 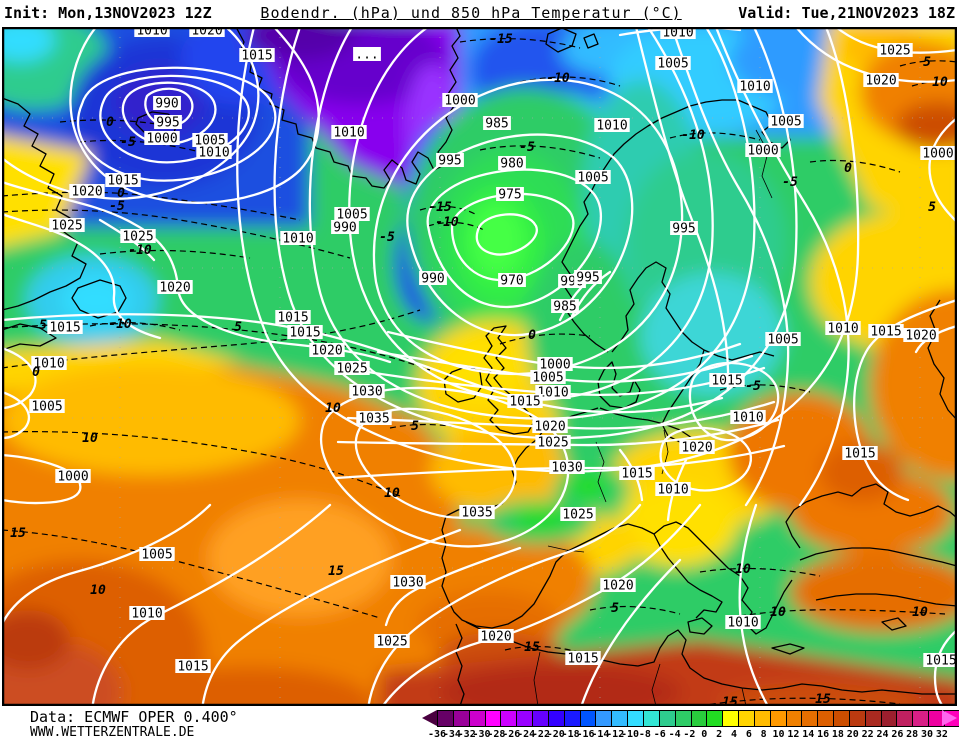 I want to click on isotherm-label: 15, so click(x=823, y=699).